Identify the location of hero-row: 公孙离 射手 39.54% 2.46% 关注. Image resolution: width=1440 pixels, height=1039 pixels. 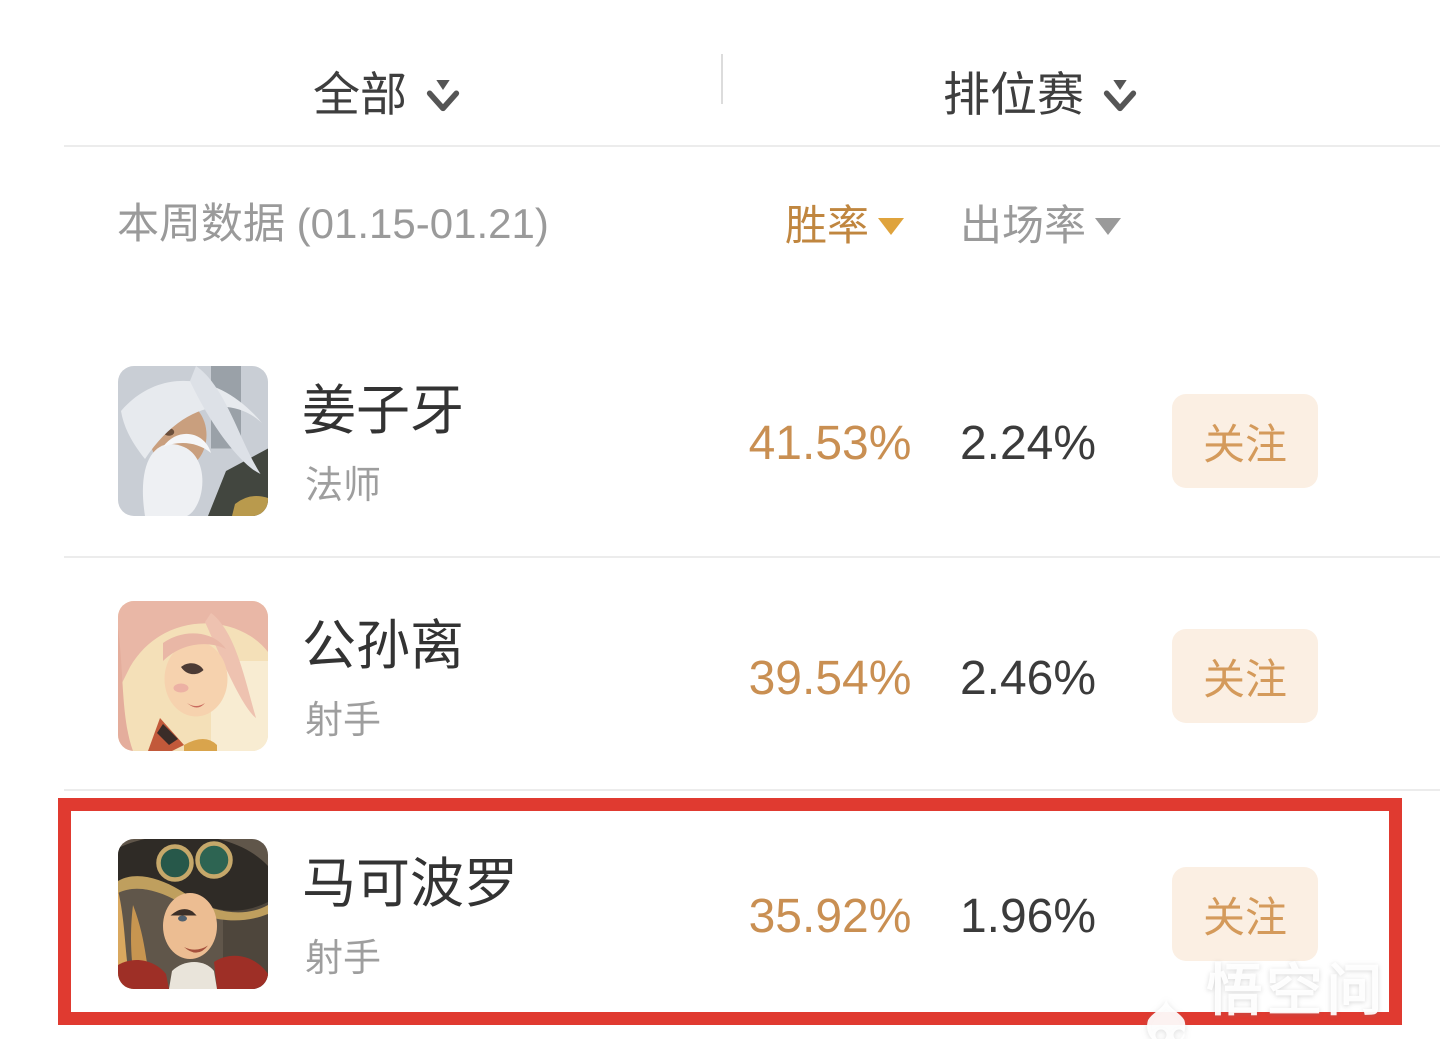
(720, 677).